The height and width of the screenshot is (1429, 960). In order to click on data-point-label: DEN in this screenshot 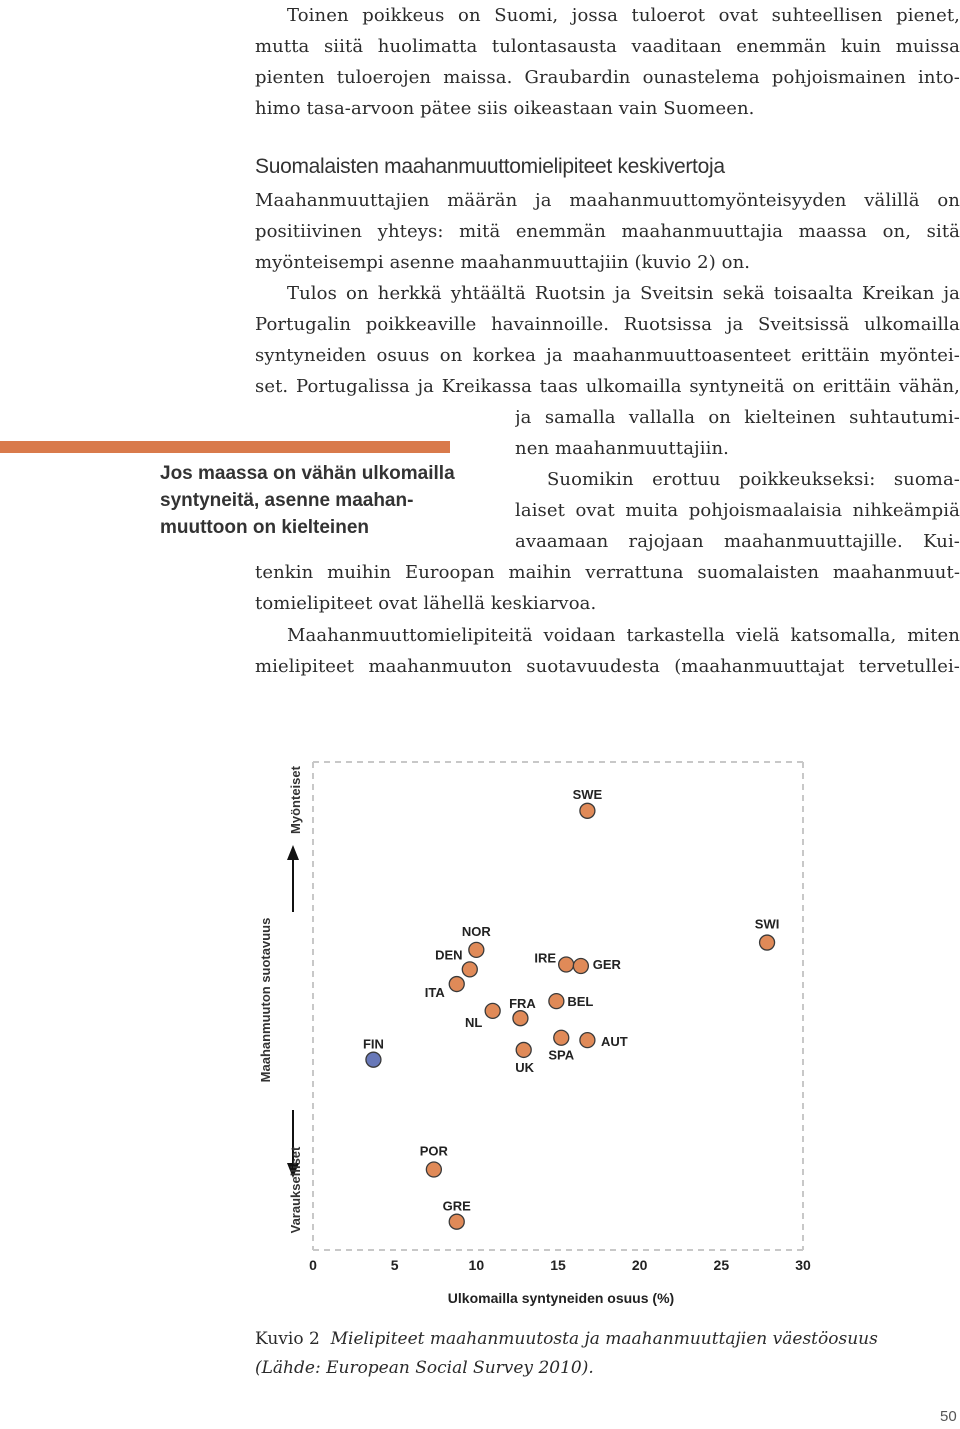, I will do `click(448, 954)`.